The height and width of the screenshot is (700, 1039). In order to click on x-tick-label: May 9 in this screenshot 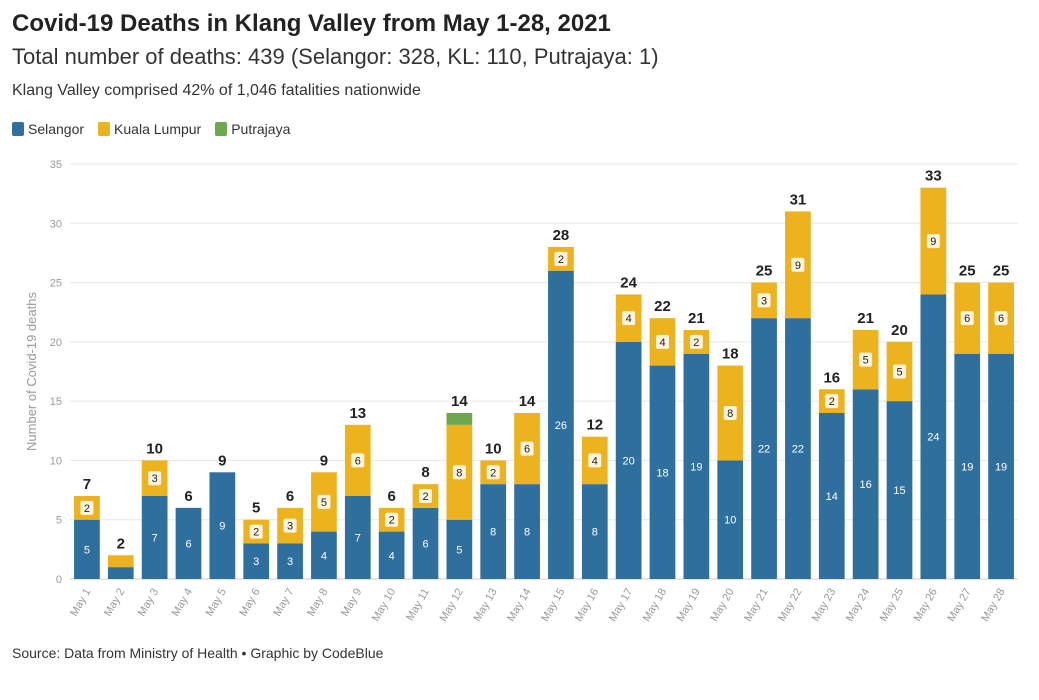, I will do `click(351, 603)`.